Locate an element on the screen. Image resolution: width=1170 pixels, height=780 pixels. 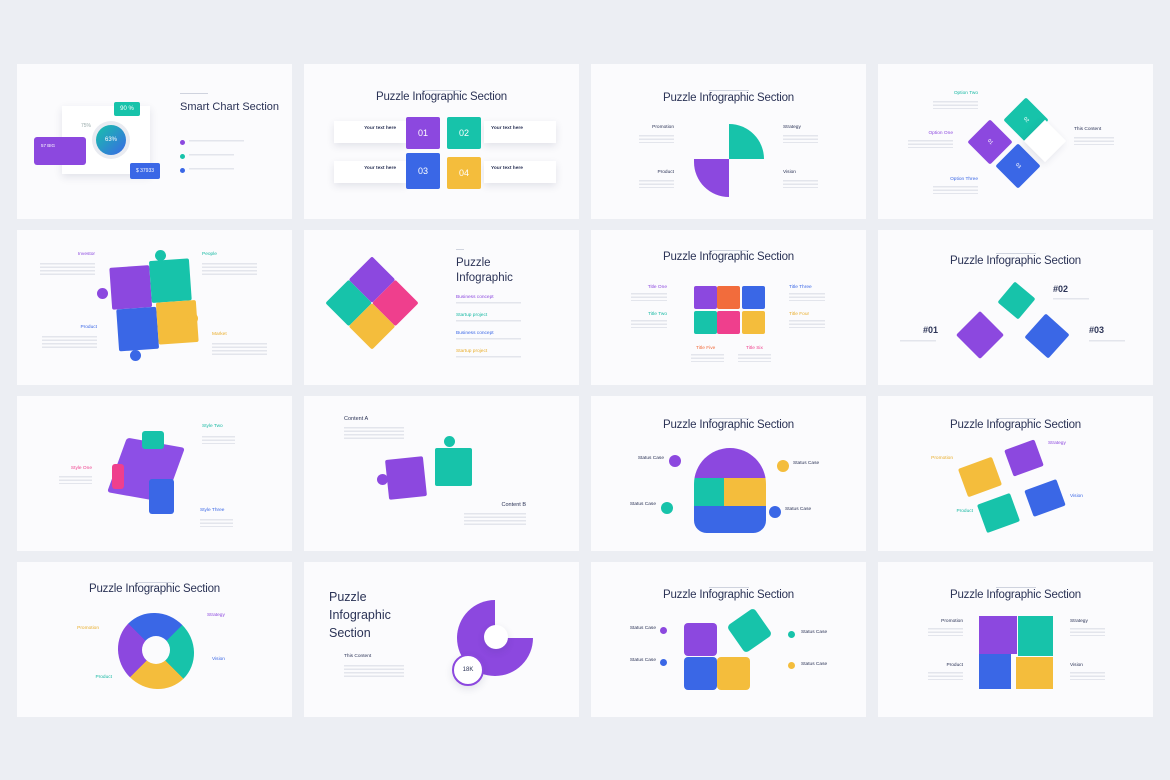
puzzle-piece-01: 01 is located at coordinates (423, 133).